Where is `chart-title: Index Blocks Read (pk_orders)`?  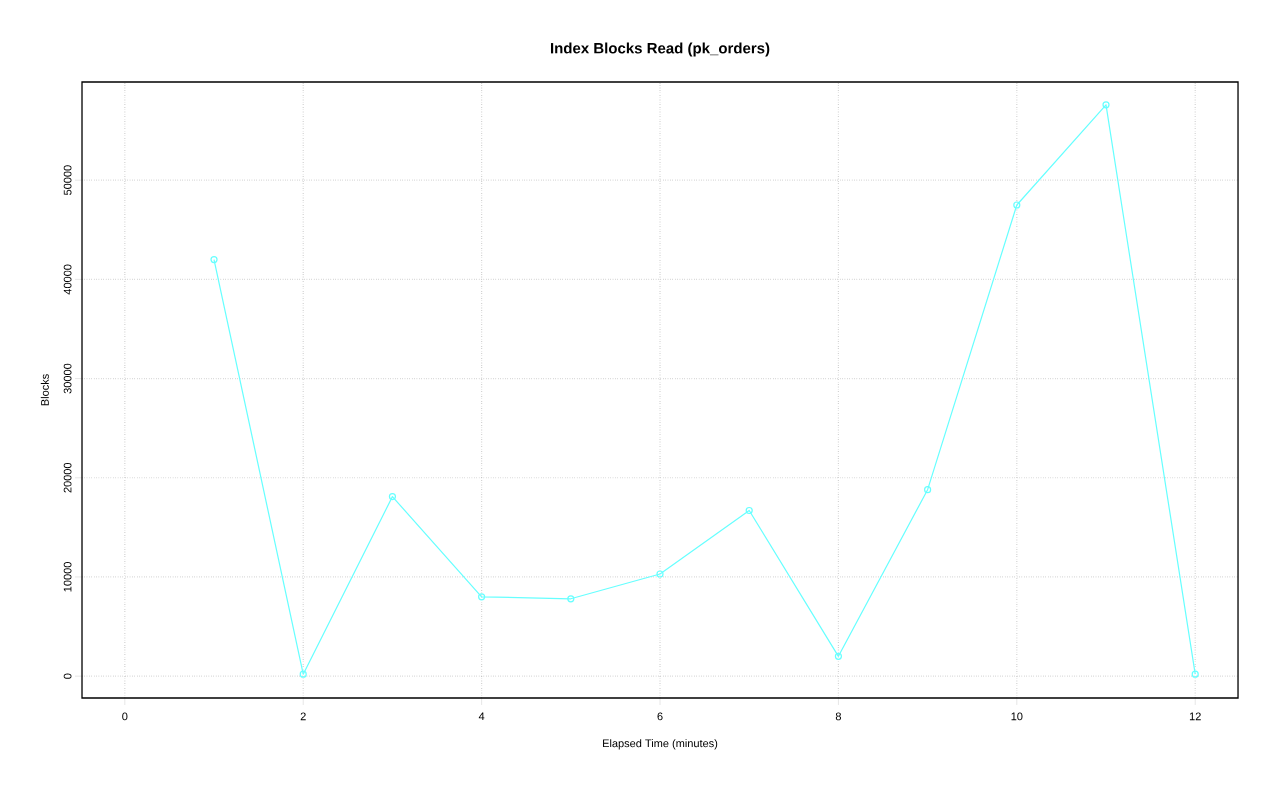 chart-title: Index Blocks Read (pk_orders) is located at coordinates (660, 49).